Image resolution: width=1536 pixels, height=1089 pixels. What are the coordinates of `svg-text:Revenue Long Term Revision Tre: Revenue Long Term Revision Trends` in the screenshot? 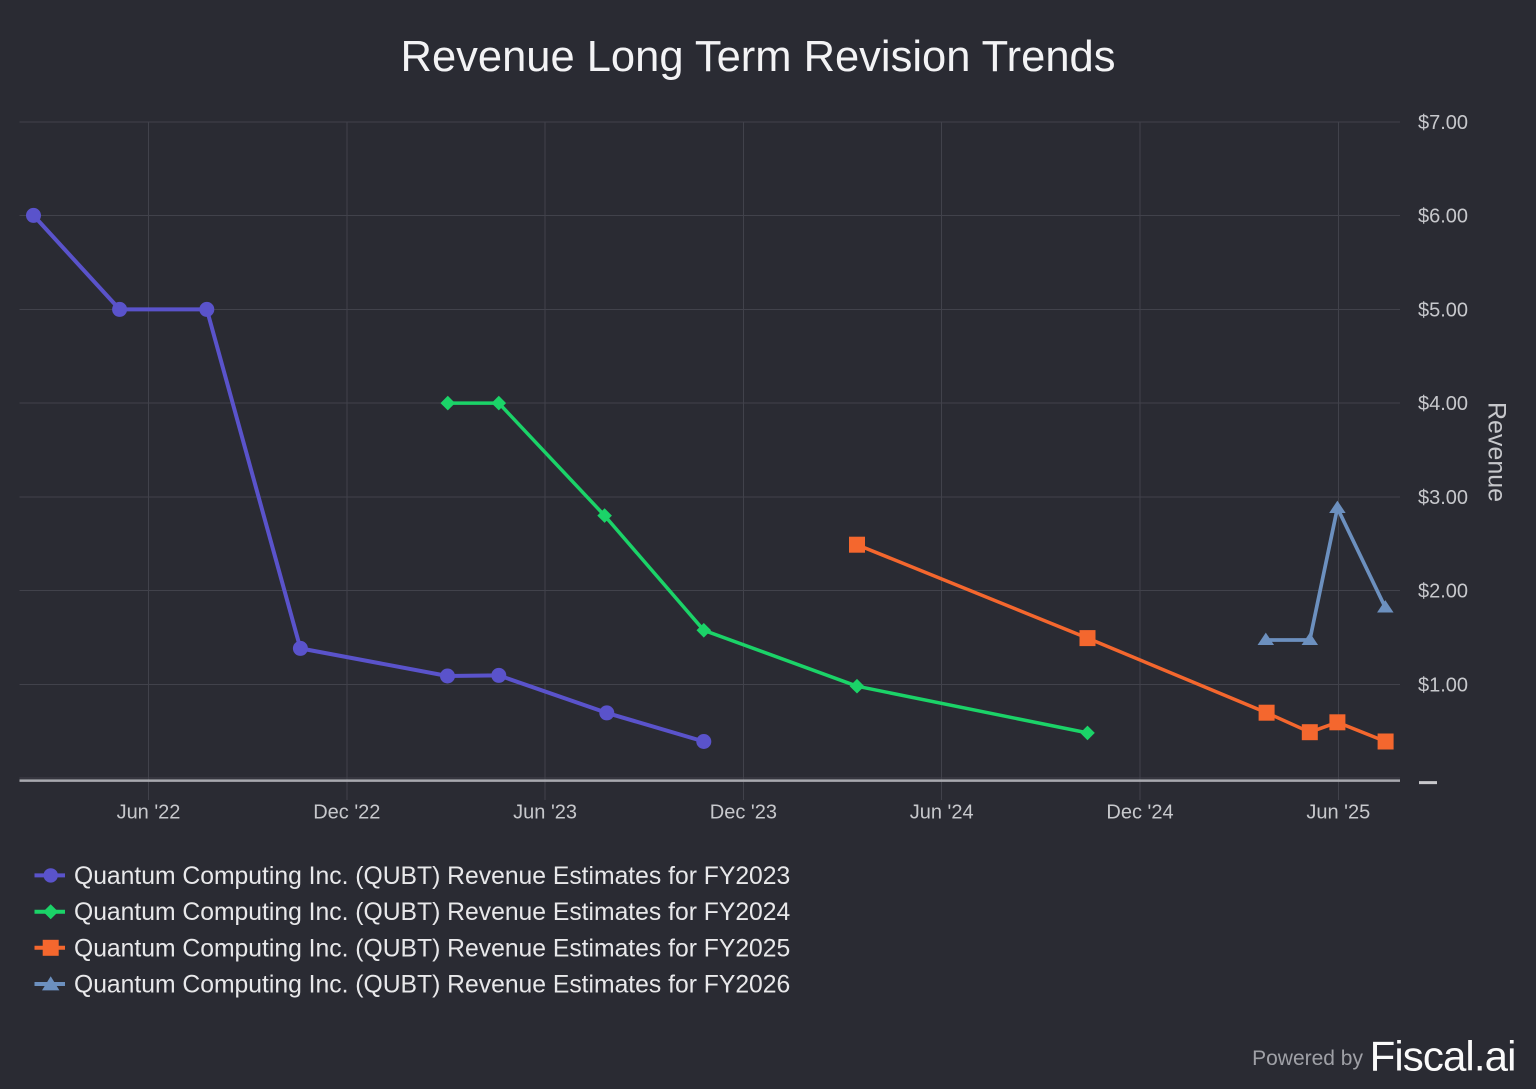 It's located at (758, 57).